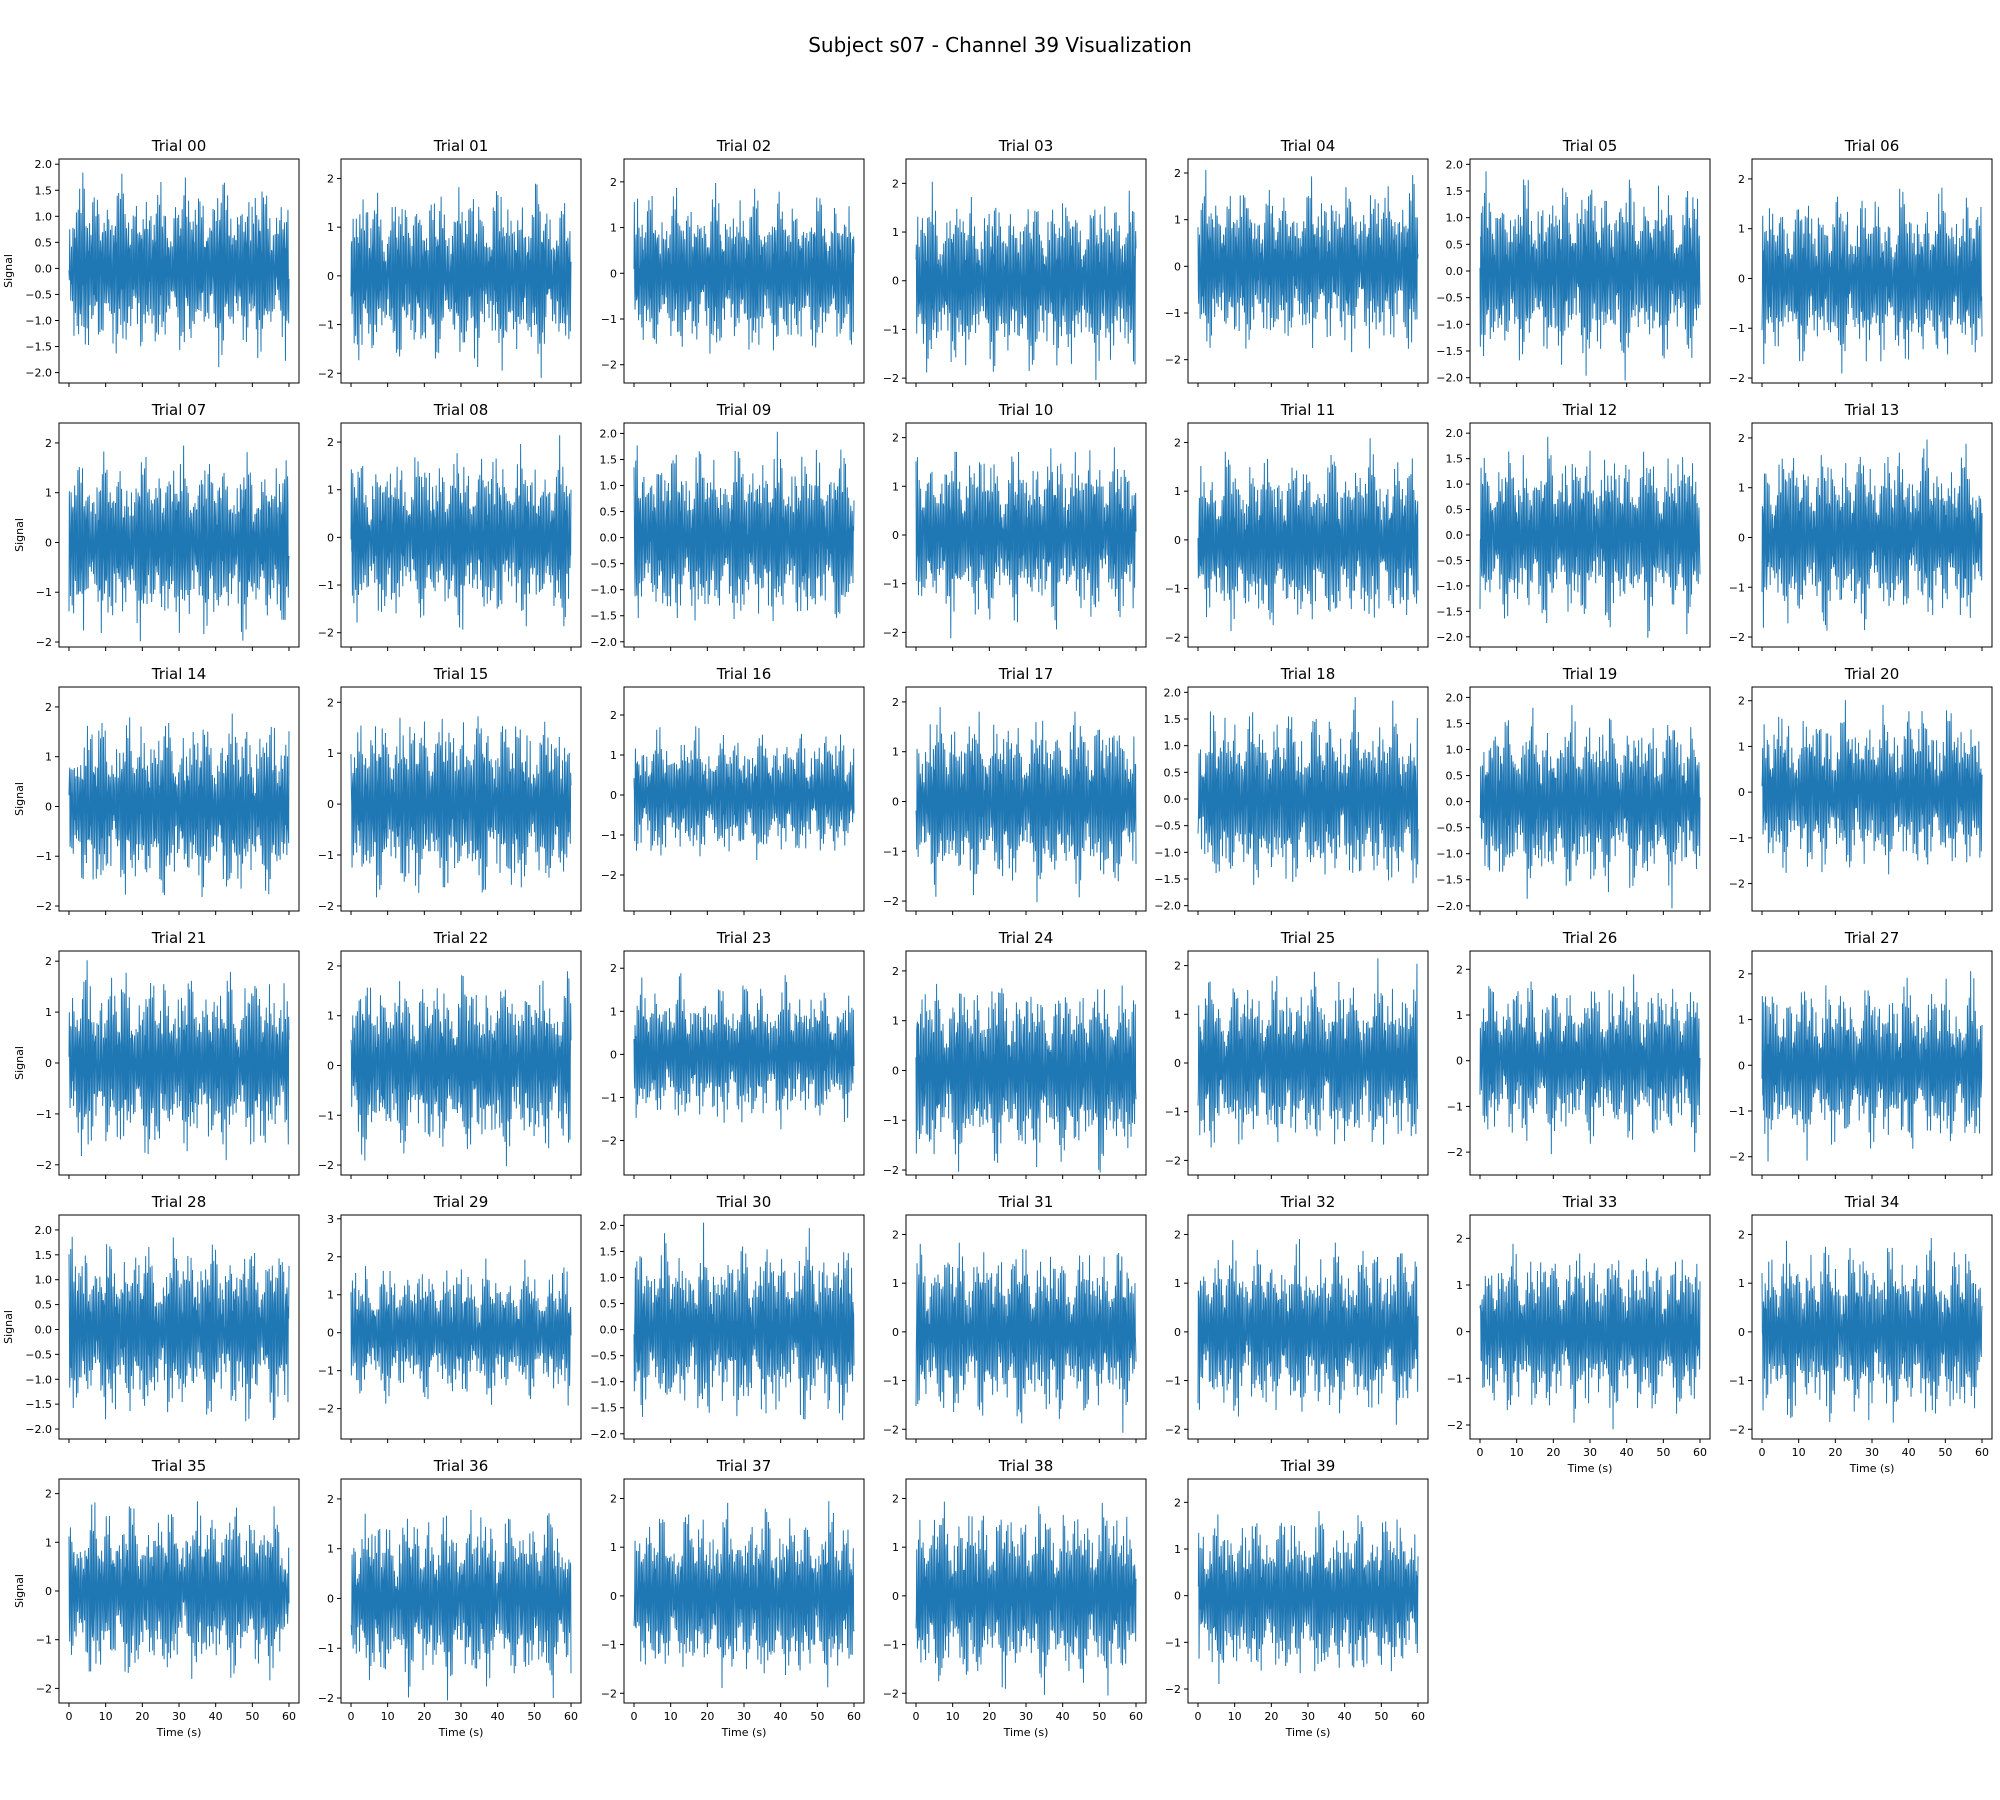 The height and width of the screenshot is (1800, 2000). I want to click on subplot-title: Trial 35, so click(179, 1466).